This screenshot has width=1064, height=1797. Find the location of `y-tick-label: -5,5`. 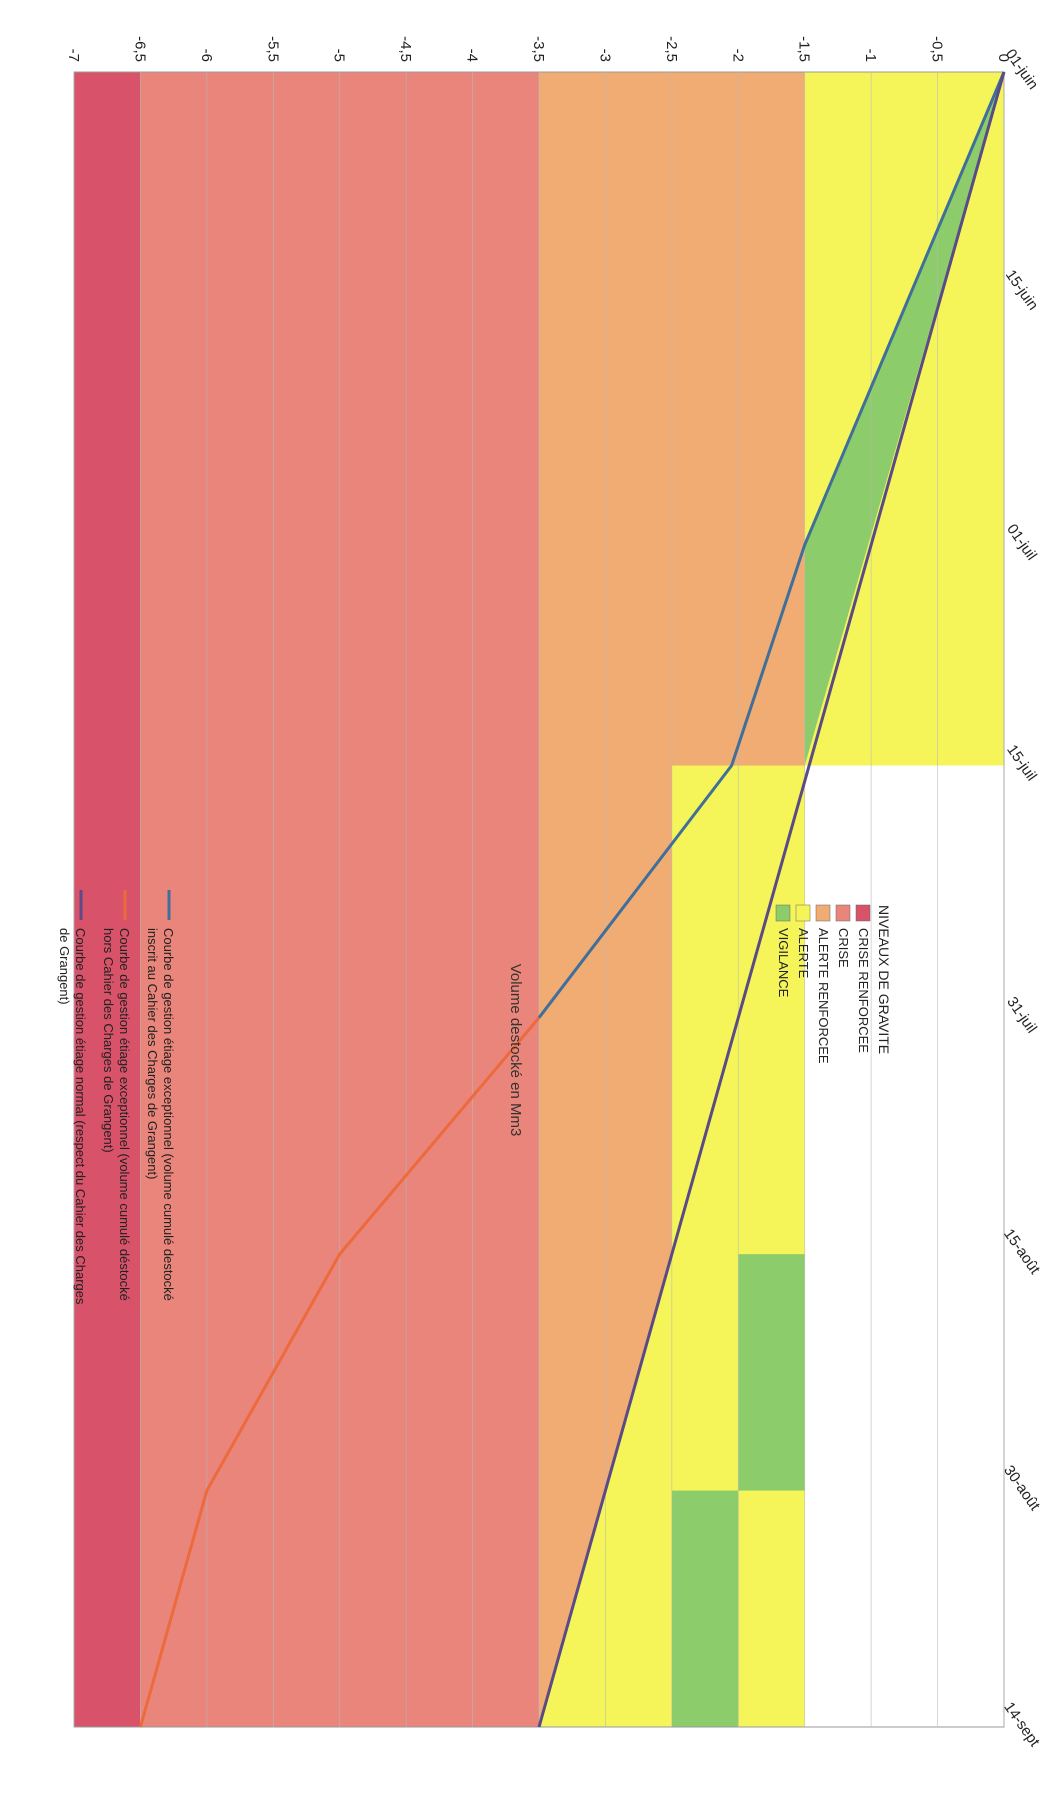

y-tick-label: -5,5 is located at coordinates (272, 49).